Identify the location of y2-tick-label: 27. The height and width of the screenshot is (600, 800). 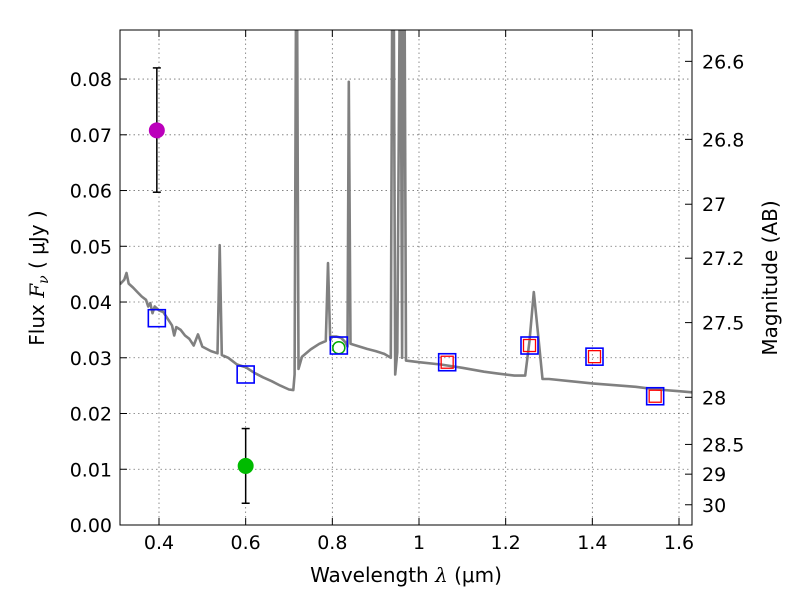
(714, 205).